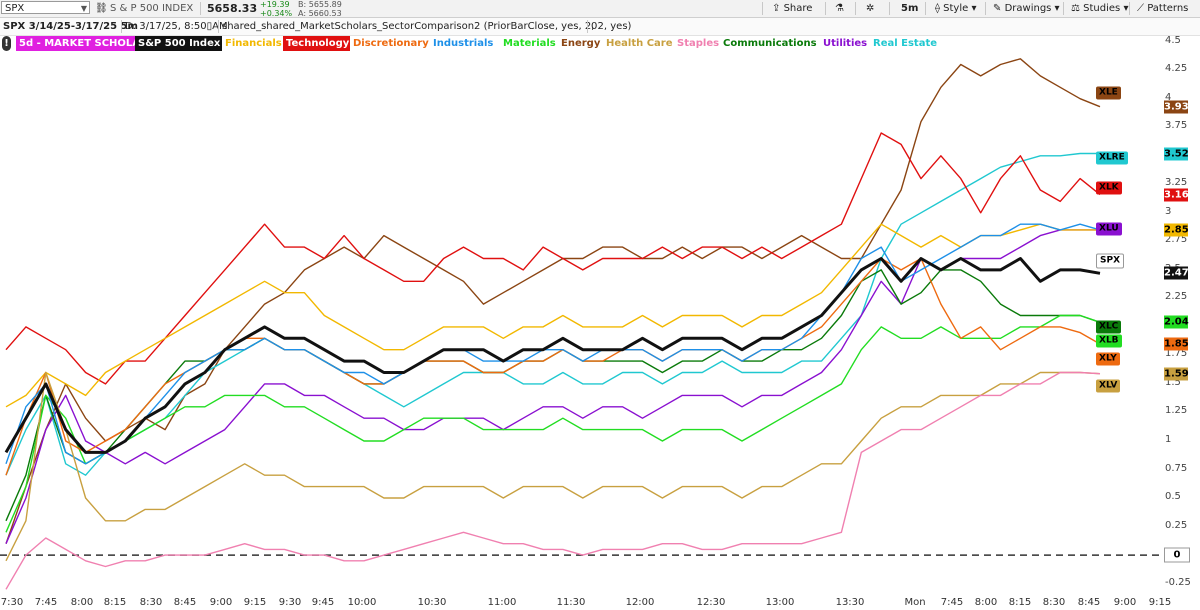  What do you see at coordinates (1140, 8) in the screenshot?
I see `patterns-icon: ⟋` at bounding box center [1140, 8].